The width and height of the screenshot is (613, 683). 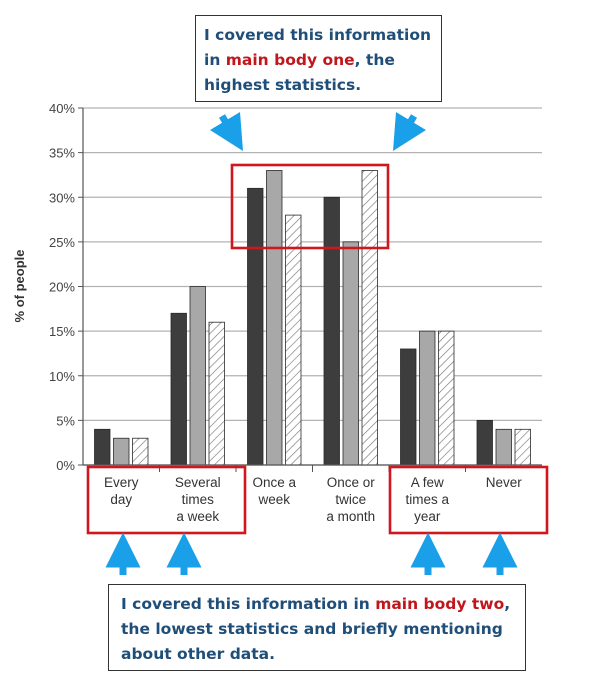 What do you see at coordinates (198, 482) in the screenshot?
I see `x-category-label-line: Several` at bounding box center [198, 482].